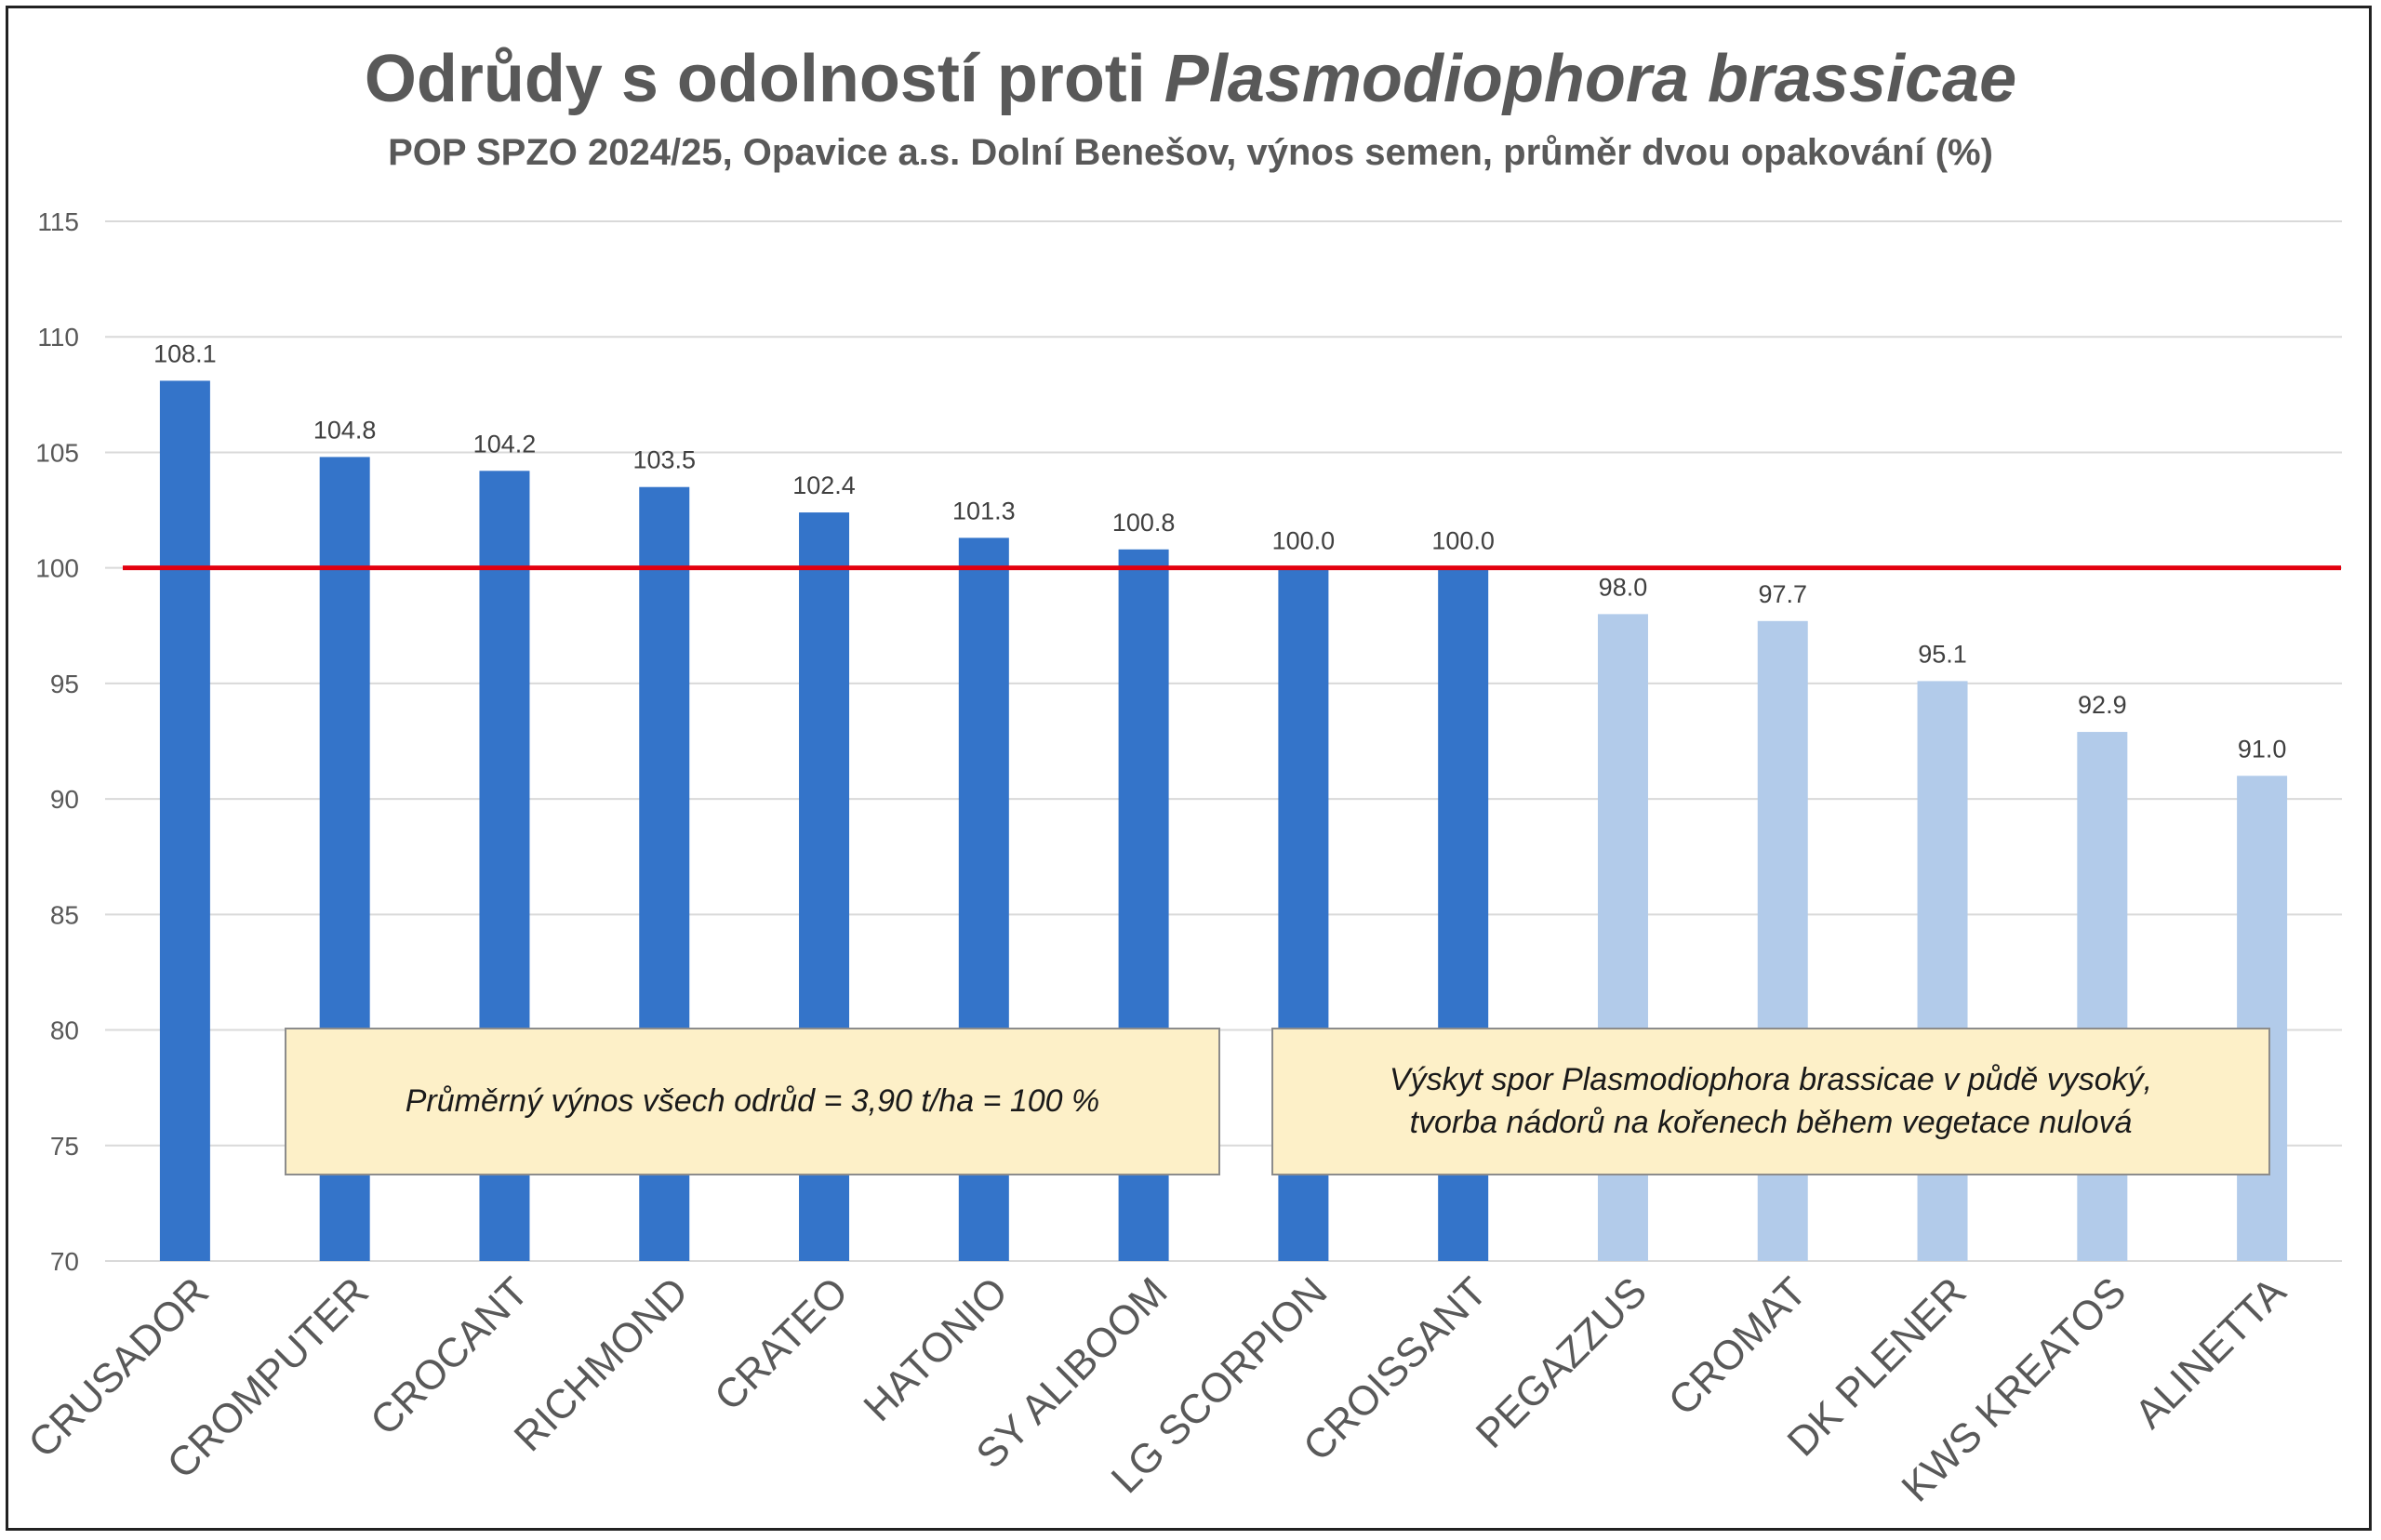  What do you see at coordinates (824, 485) in the screenshot?
I see `data-label: 102.4` at bounding box center [824, 485].